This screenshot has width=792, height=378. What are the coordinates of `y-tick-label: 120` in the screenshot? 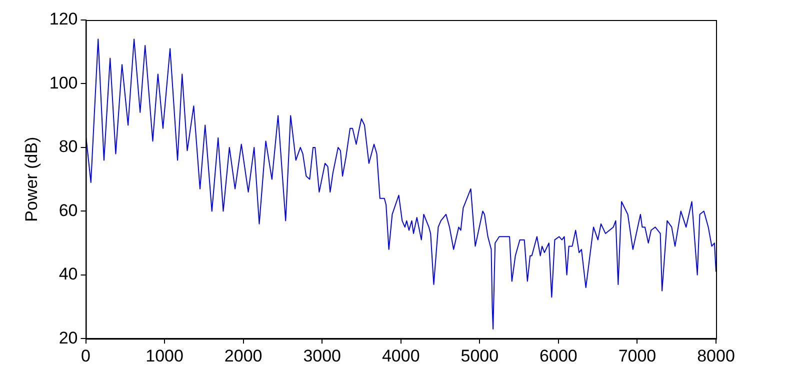 It's located at (63, 19).